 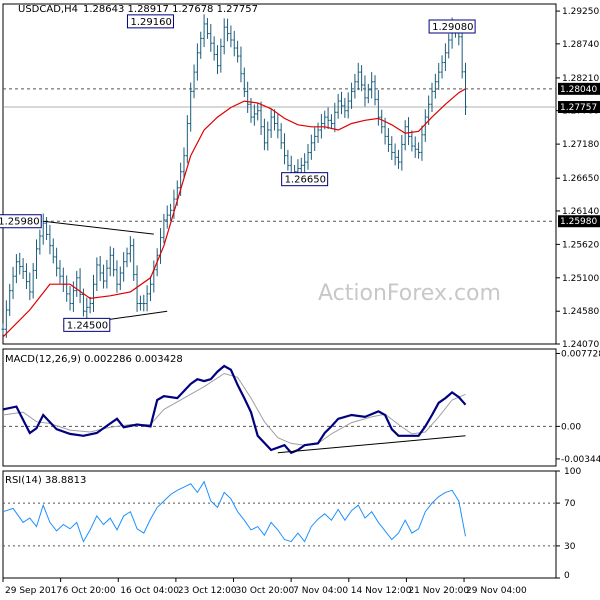 I want to click on price-annotation-label: 1.26650, so click(x=305, y=180).